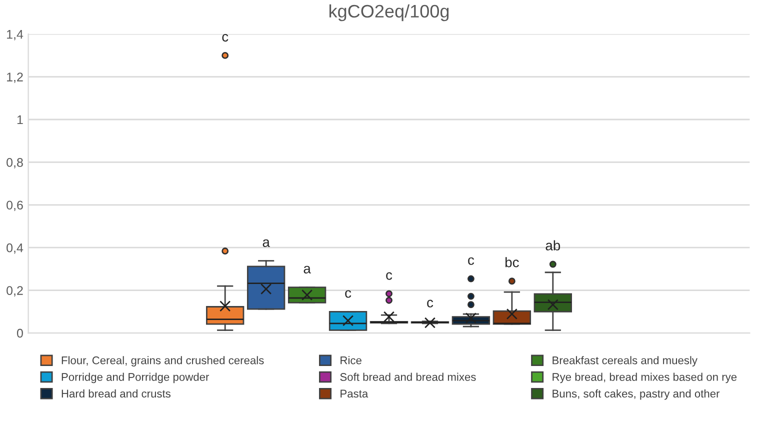 The width and height of the screenshot is (765, 421). Describe the element at coordinates (15, 35) in the screenshot. I see `y-tick-label: 1,4` at that location.